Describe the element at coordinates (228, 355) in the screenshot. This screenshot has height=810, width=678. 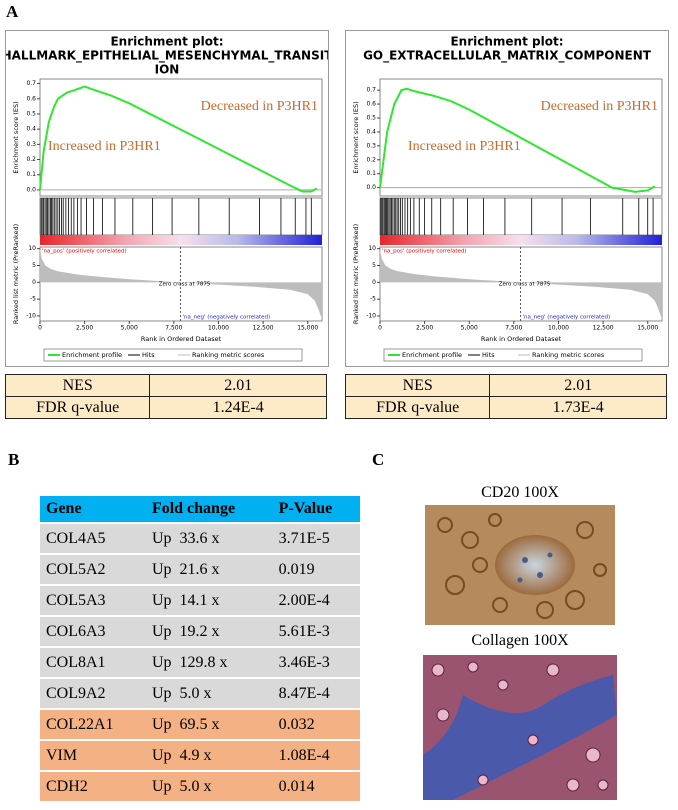
I see `legend-label: Ranking metric scores` at that location.